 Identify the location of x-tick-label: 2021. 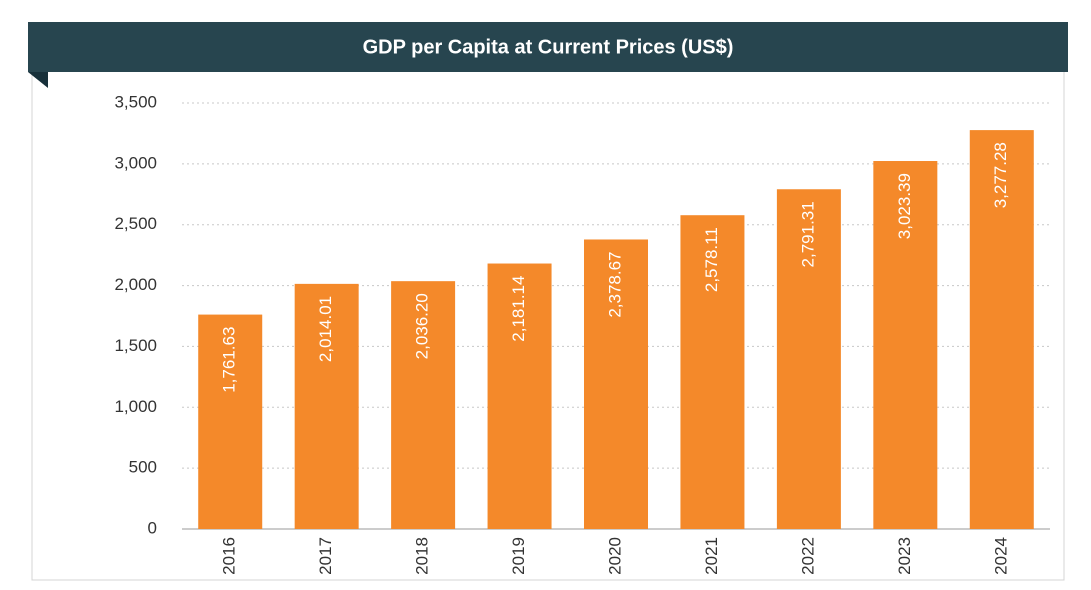
(711, 556).